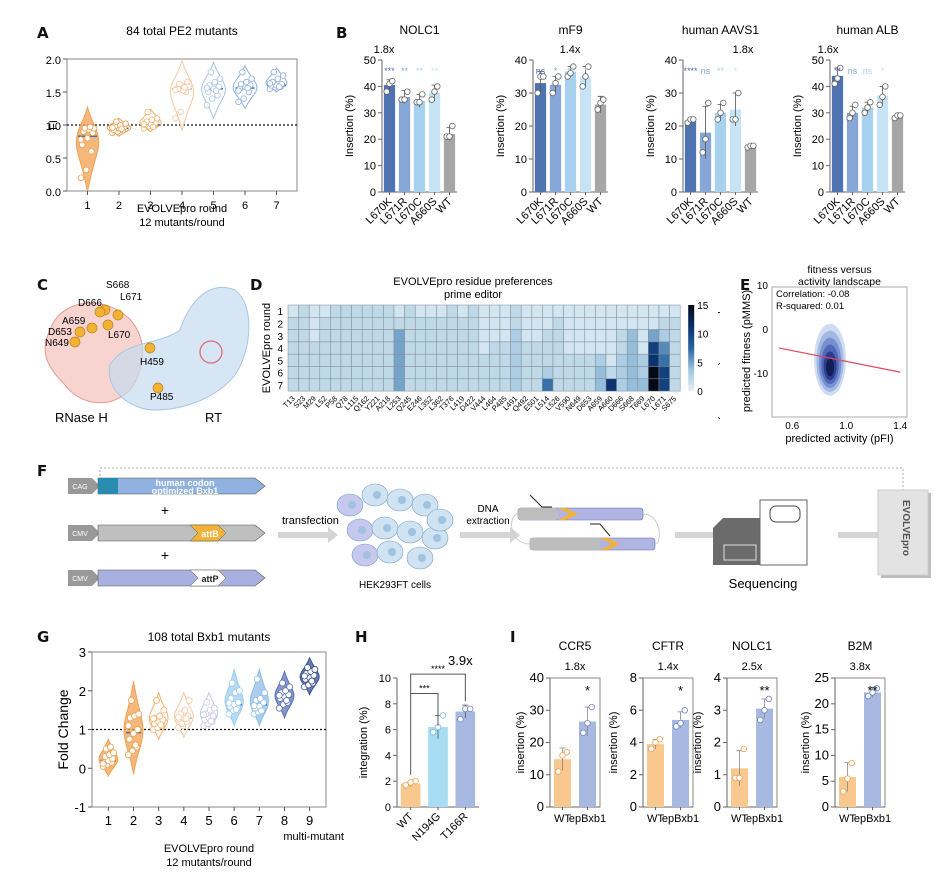  What do you see at coordinates (388, 782) in the screenshot?
I see `y-tick-label: 2` at bounding box center [388, 782].